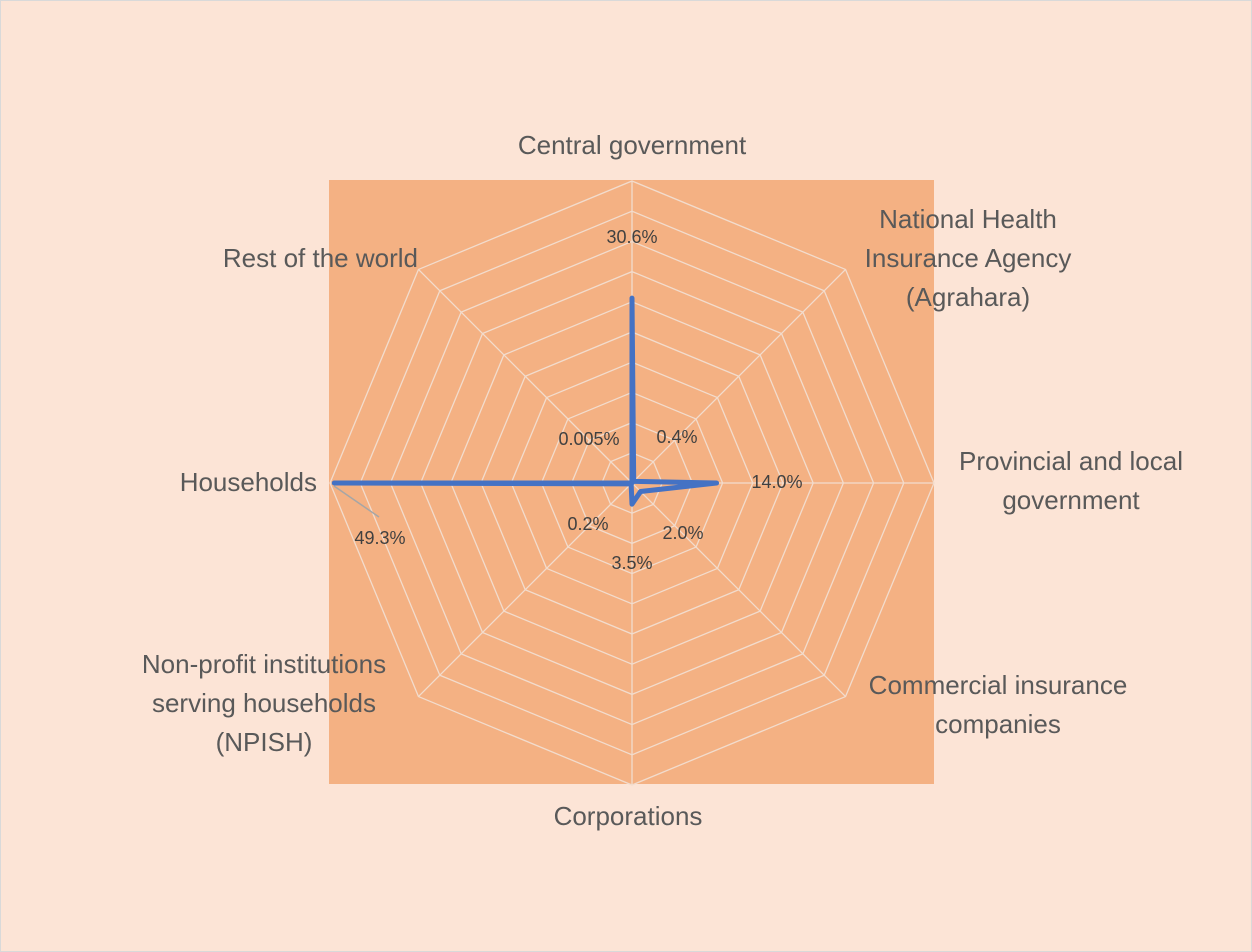 The width and height of the screenshot is (1252, 952). What do you see at coordinates (628, 816) in the screenshot?
I see `category-label: Corporations` at bounding box center [628, 816].